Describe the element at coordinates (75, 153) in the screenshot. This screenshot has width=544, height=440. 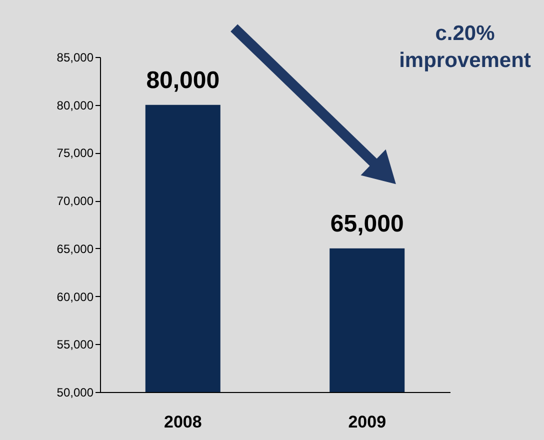
I see `y-tick-label: 75,000` at that location.